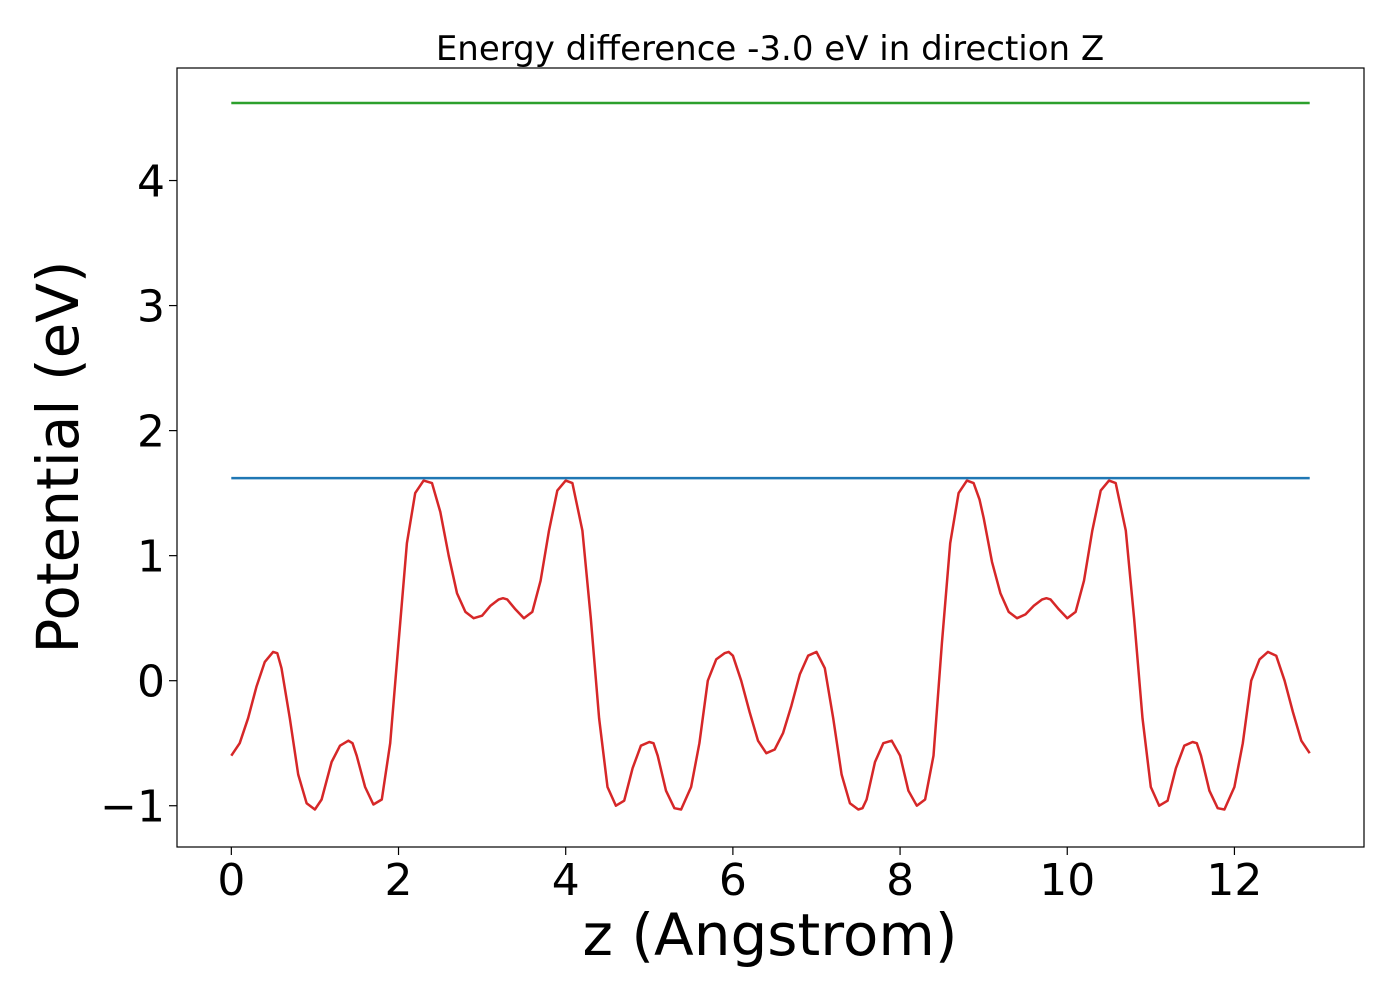 The width and height of the screenshot is (1400, 1000). I want to click on y-tick-label: −1, so click(132, 807).